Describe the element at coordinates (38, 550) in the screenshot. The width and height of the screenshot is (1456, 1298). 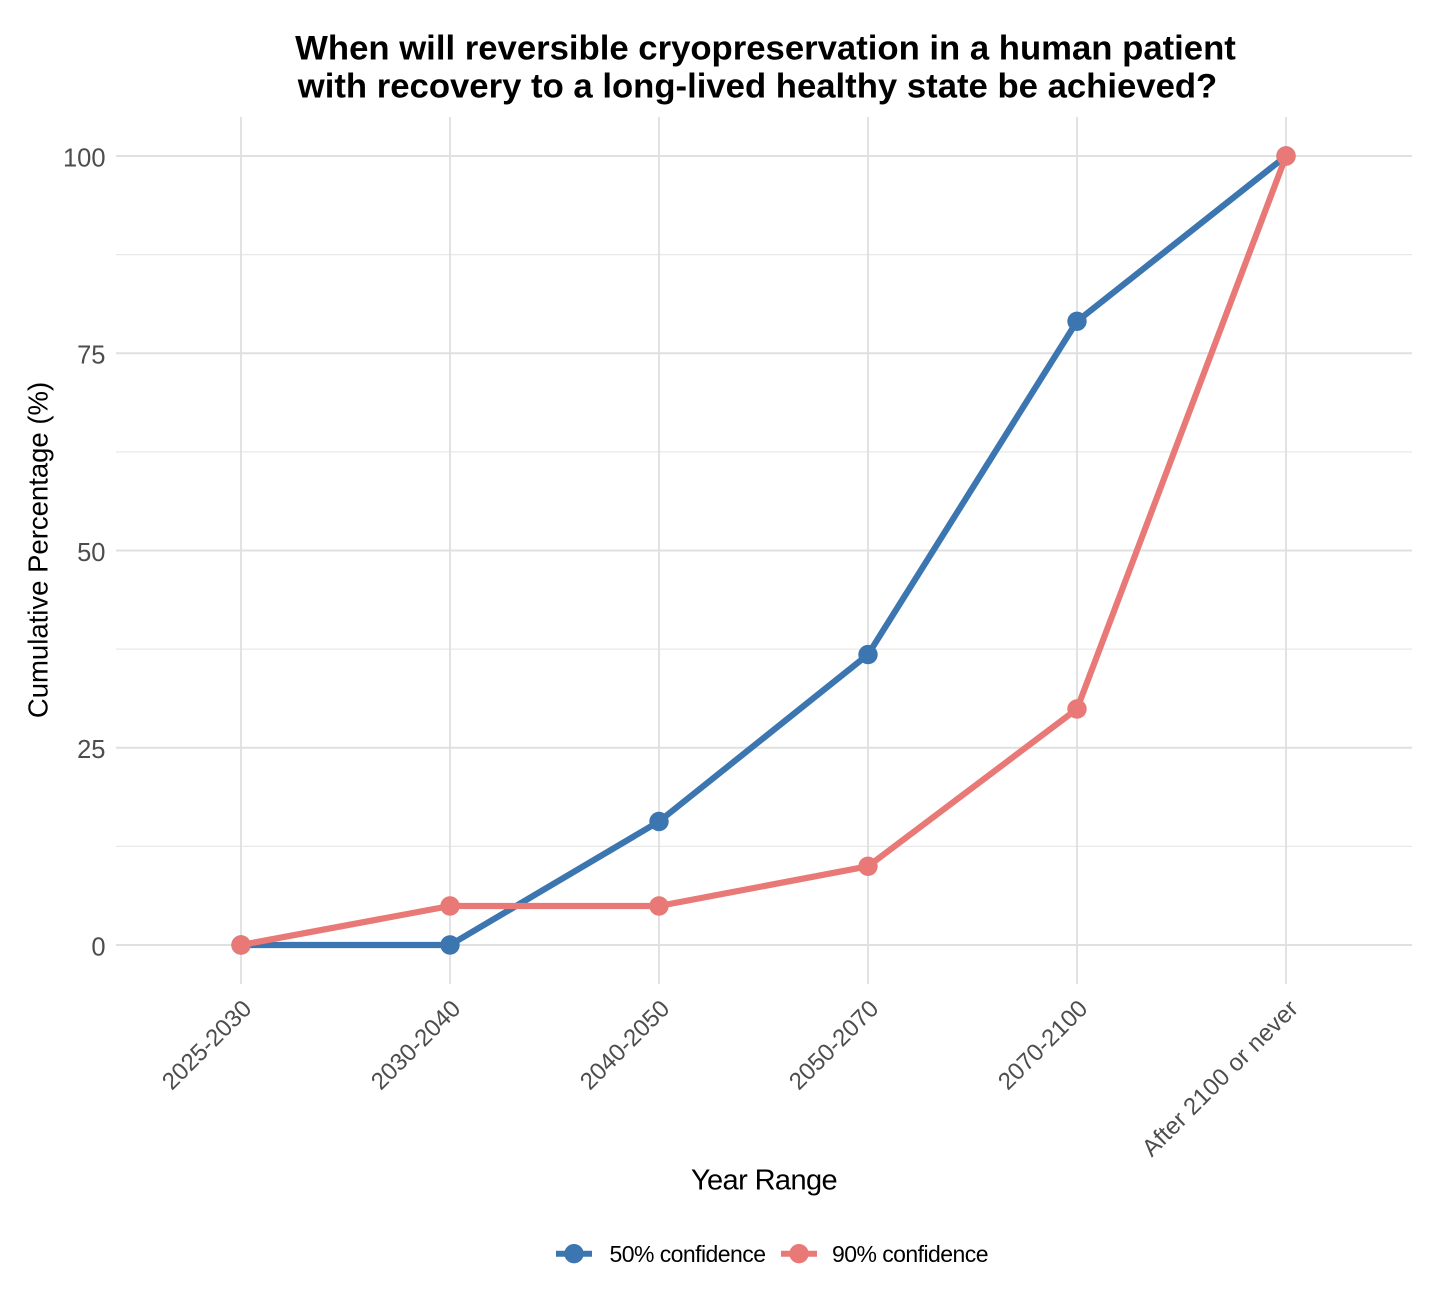
I see `svg-text: Cumulative Percentage (%)` at that location.